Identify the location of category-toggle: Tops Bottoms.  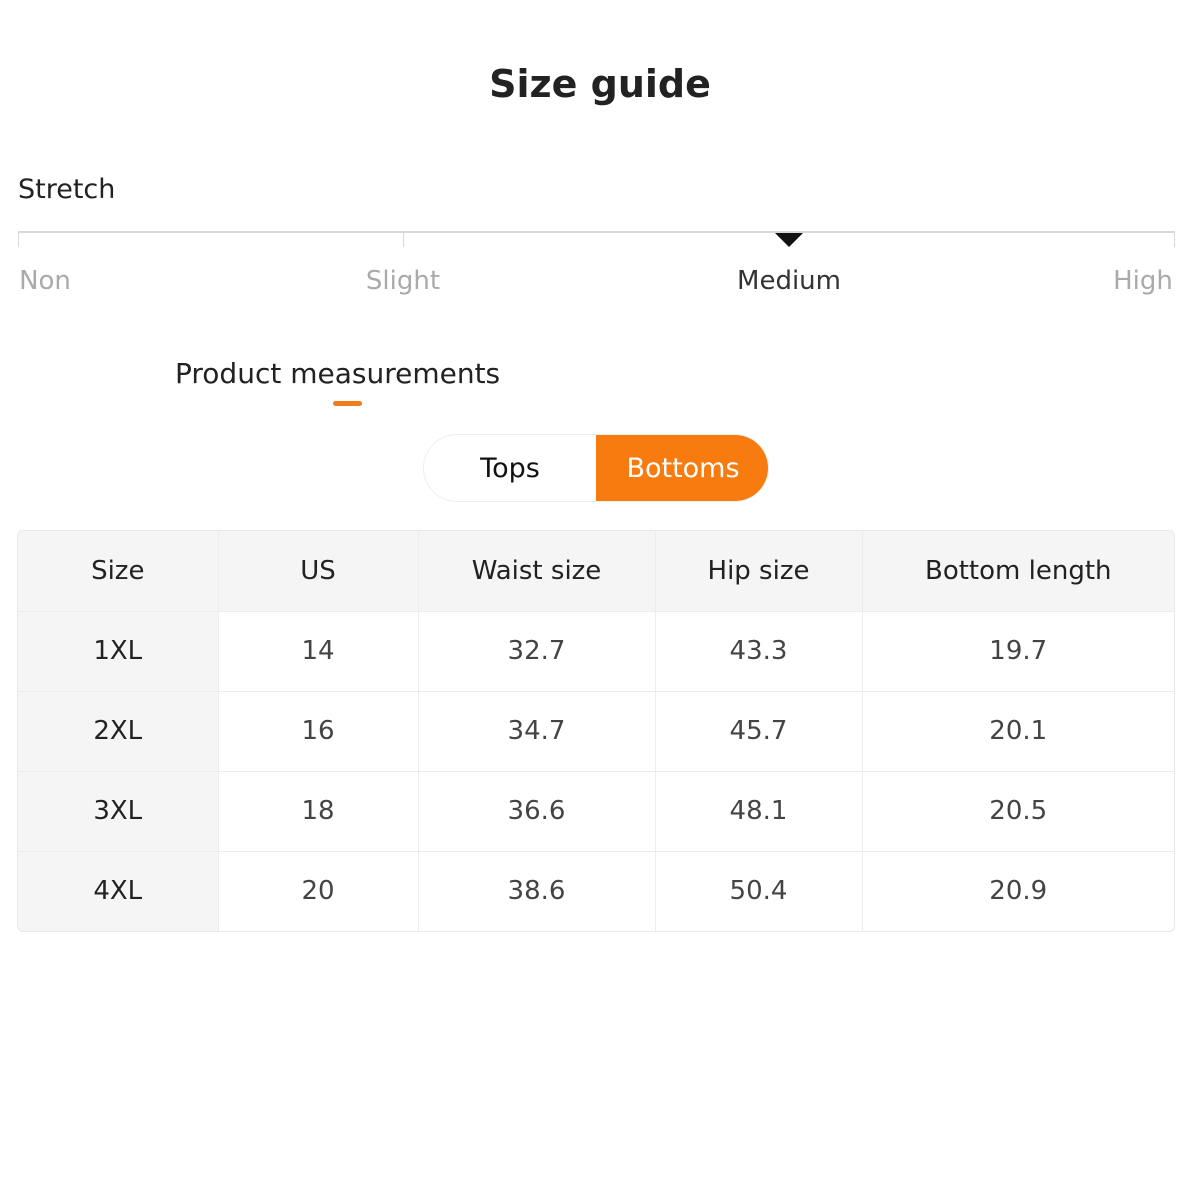
(596, 468).